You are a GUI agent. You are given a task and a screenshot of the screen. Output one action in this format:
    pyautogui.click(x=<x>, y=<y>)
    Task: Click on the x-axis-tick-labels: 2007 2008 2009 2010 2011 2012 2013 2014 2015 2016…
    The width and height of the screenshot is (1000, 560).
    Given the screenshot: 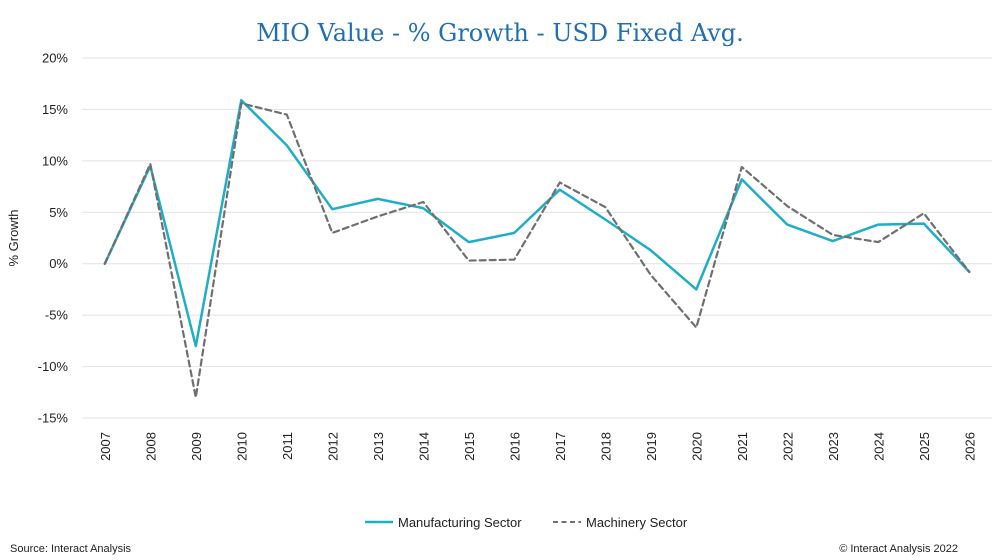 What is the action you would take?
    pyautogui.click(x=538, y=446)
    